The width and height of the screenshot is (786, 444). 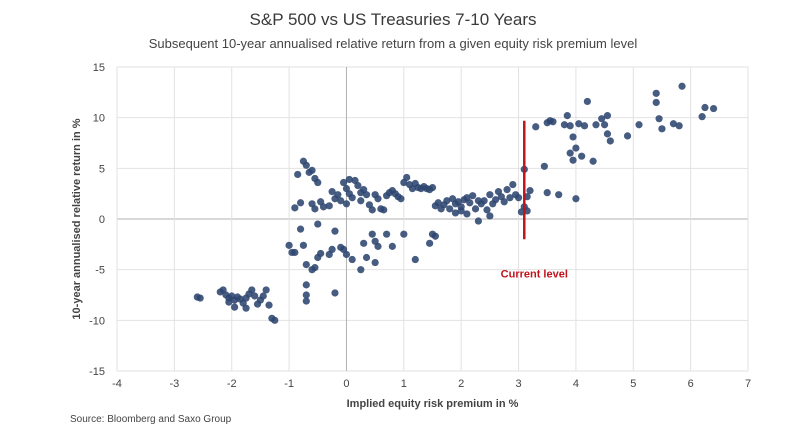 What do you see at coordinates (691, 384) in the screenshot?
I see `x-tick-label: 6` at bounding box center [691, 384].